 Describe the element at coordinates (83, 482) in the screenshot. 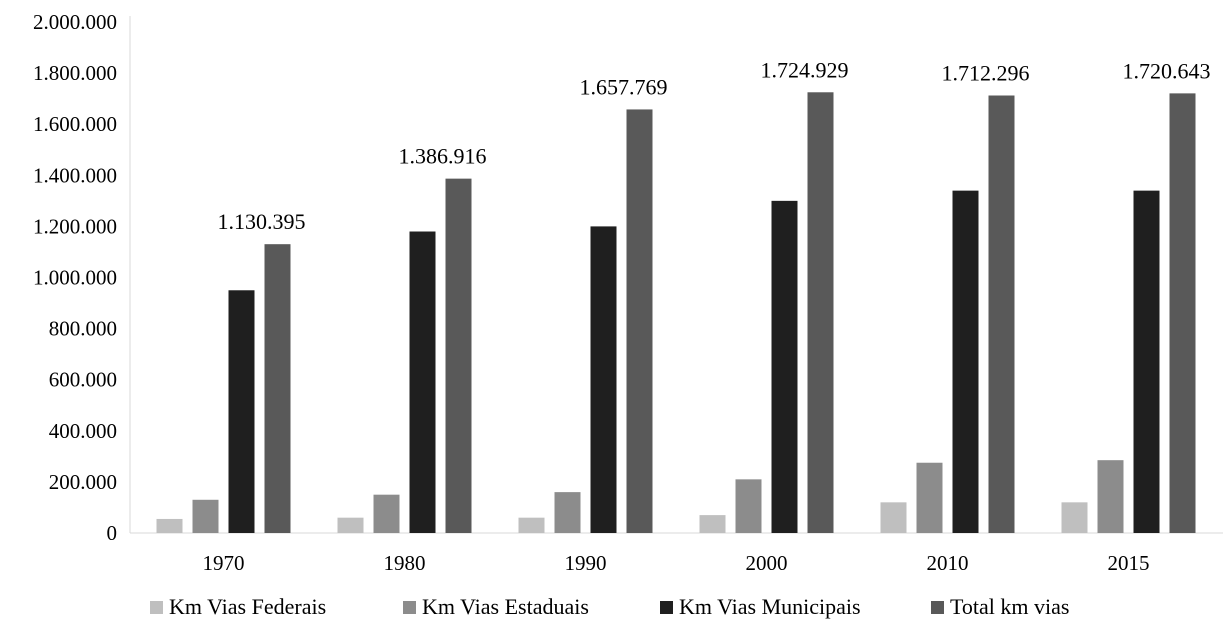

I see `y-tick-label: 200.000` at that location.